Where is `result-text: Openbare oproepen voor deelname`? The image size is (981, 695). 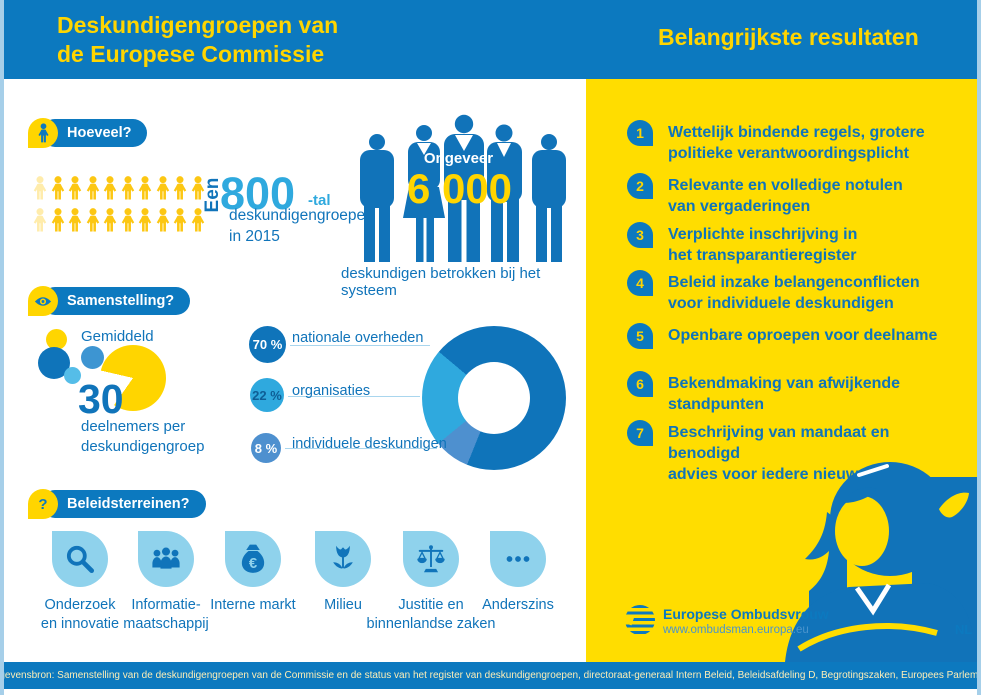
result-text: Openbare oproepen voor deelname is located at coordinates (802, 336).